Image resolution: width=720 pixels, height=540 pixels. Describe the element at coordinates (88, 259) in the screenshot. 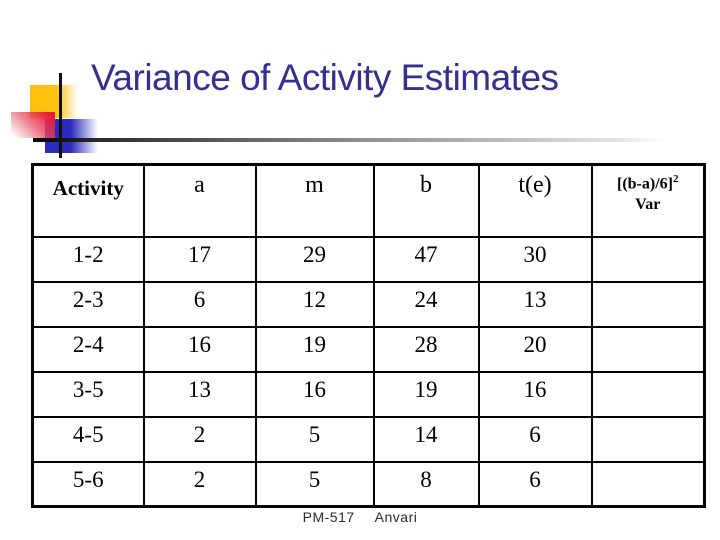

I see `cell-activity: 1-2` at that location.